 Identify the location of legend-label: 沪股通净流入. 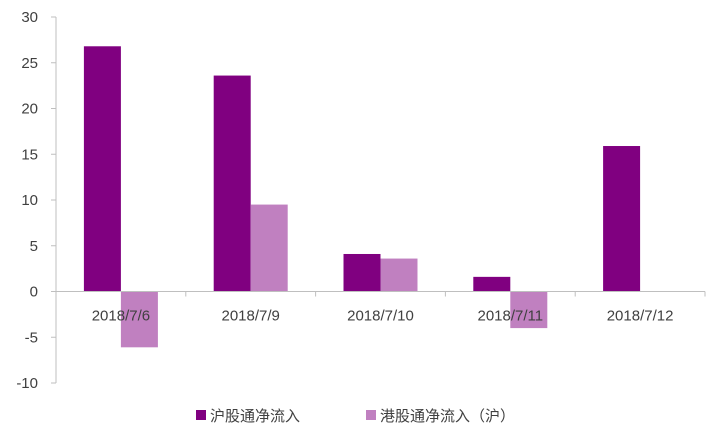
(255, 416).